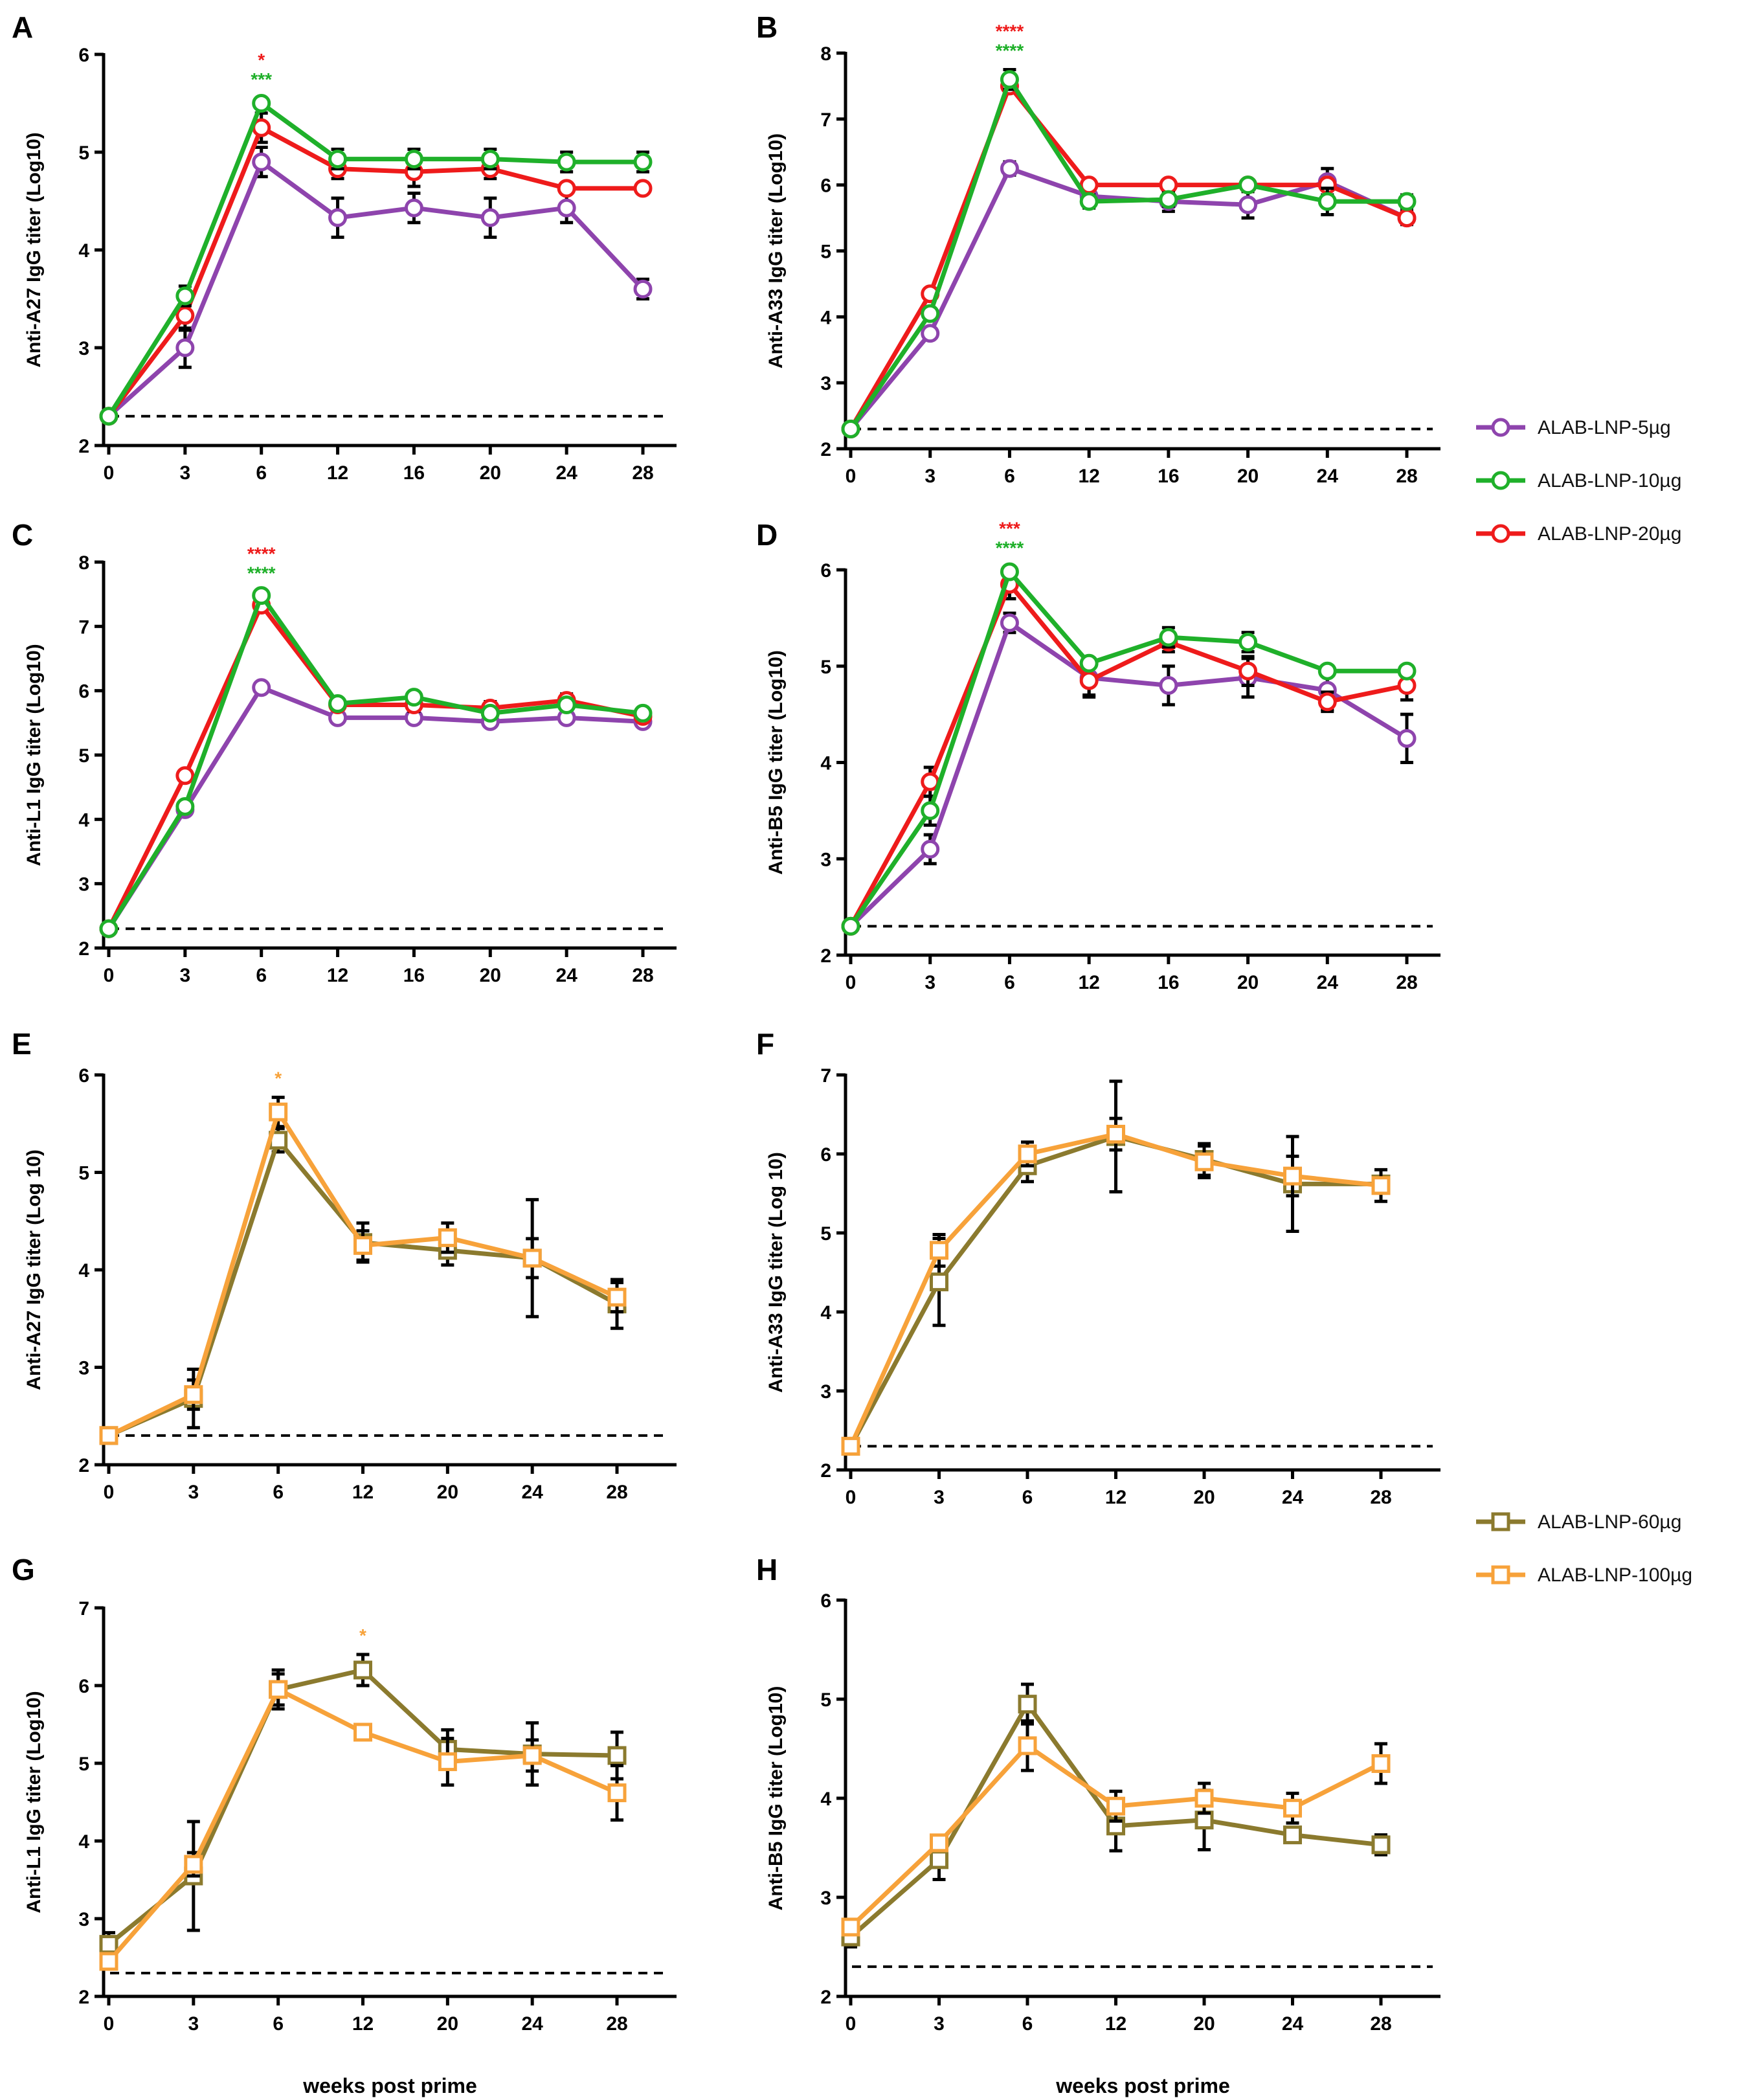 This screenshot has height=2100, width=1737. I want to click on panel-label: E, so click(22, 1044).